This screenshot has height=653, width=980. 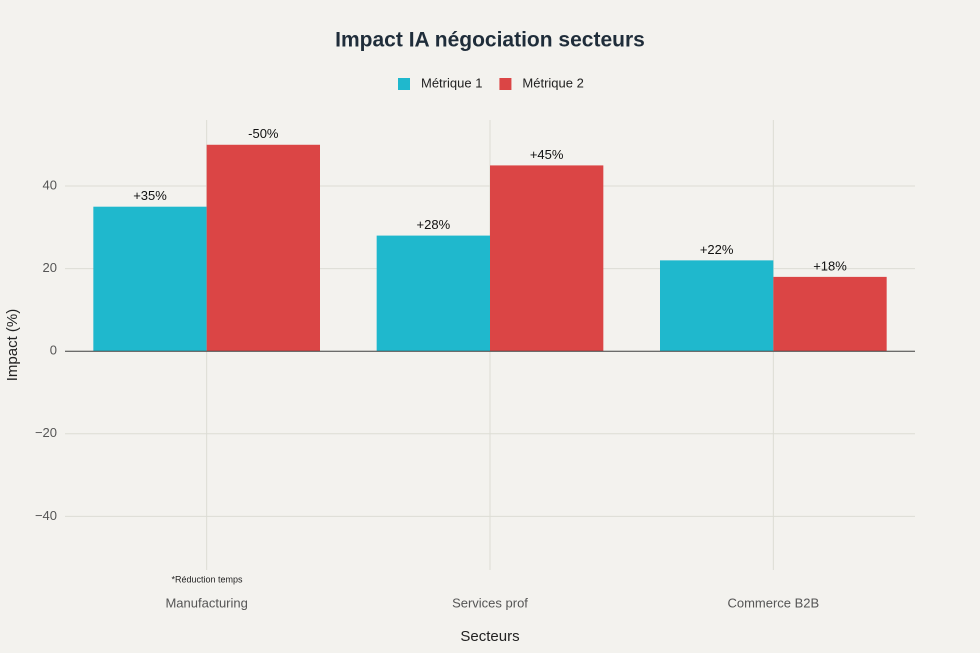 What do you see at coordinates (50, 184) in the screenshot?
I see `y-tick-label: 40` at bounding box center [50, 184].